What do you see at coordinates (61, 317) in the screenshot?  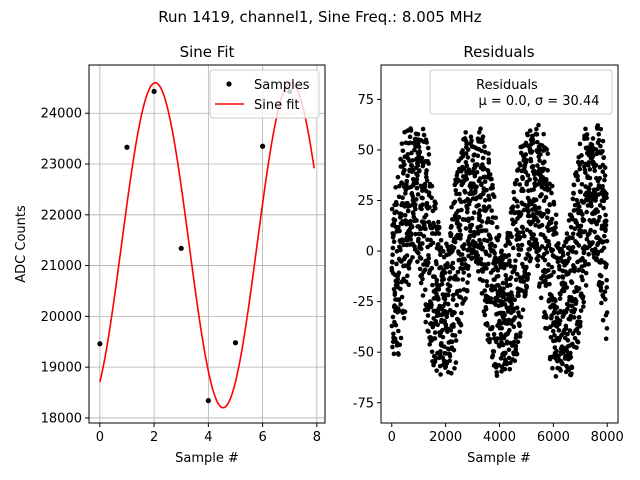 I see `y-tick-label: 20000` at bounding box center [61, 317].